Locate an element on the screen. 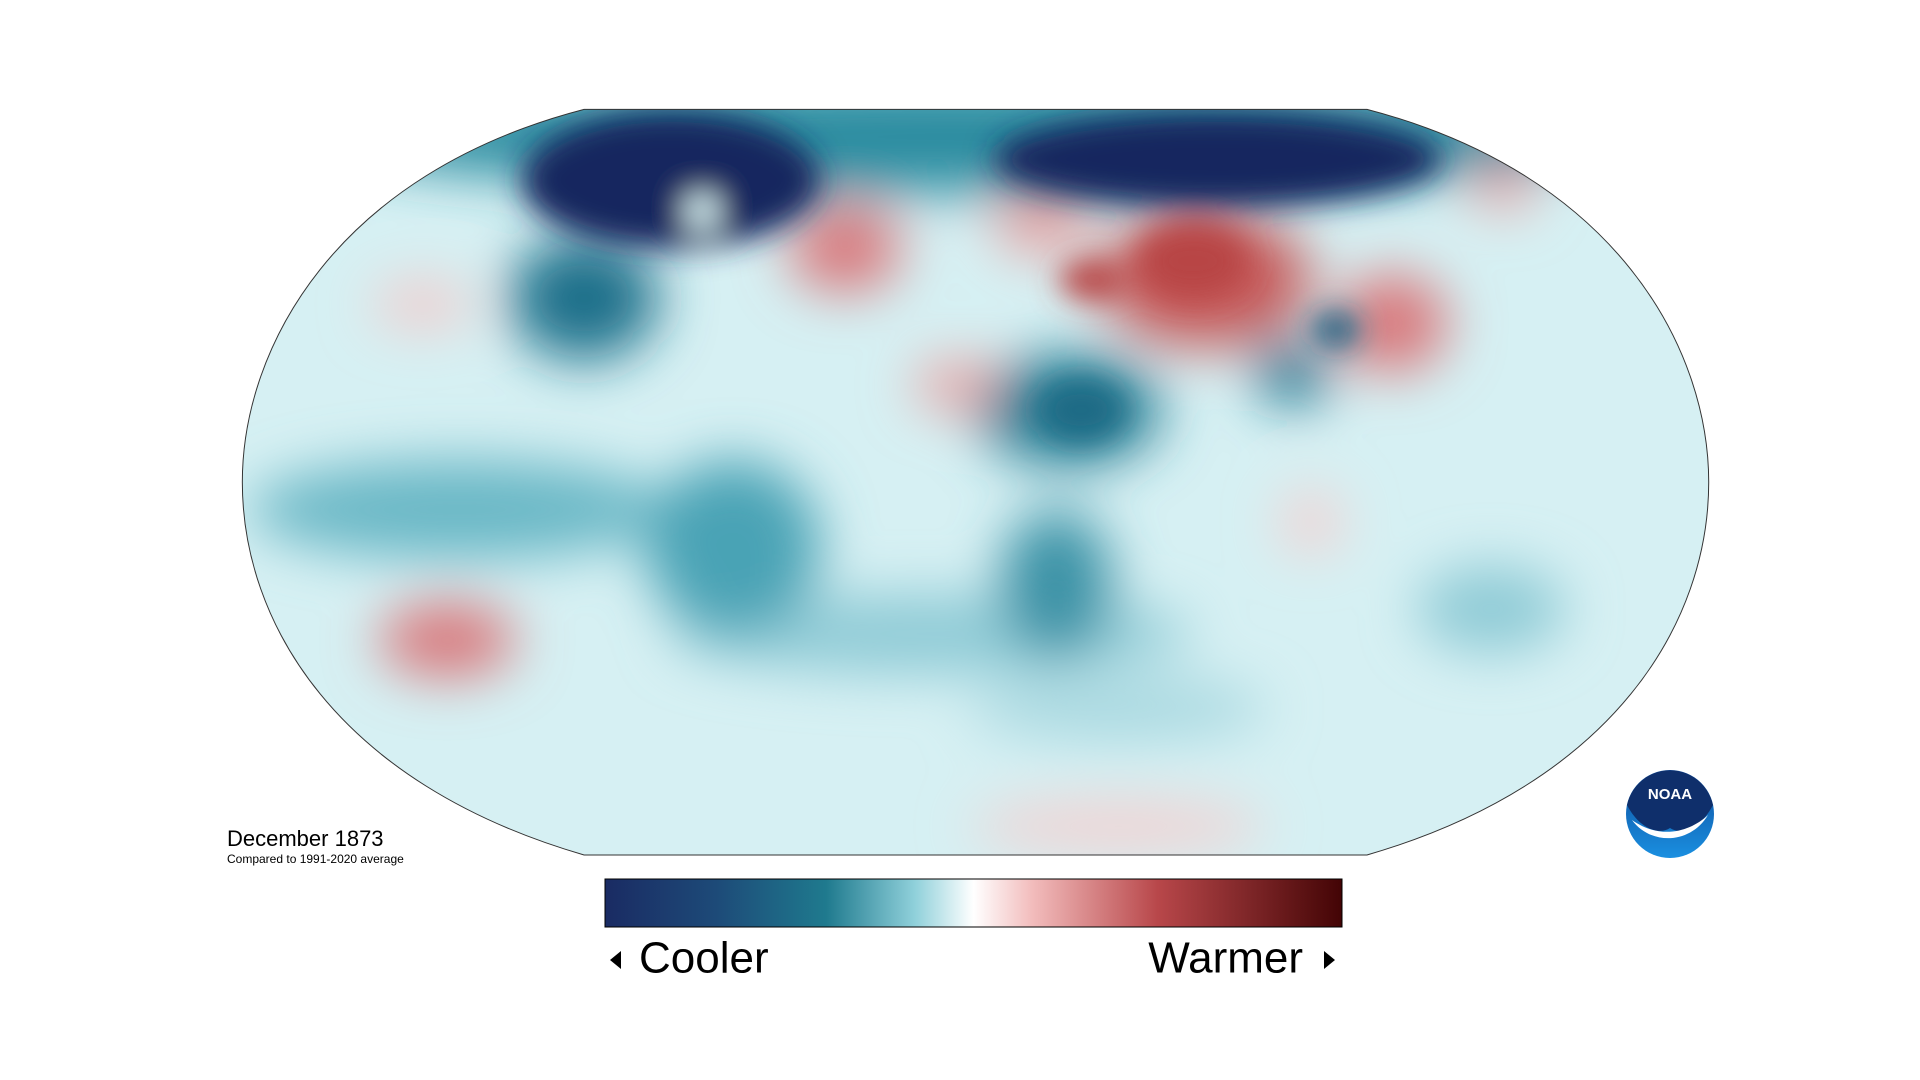 The width and height of the screenshot is (1920, 1080). logo-text: NOAA is located at coordinates (1670, 794).